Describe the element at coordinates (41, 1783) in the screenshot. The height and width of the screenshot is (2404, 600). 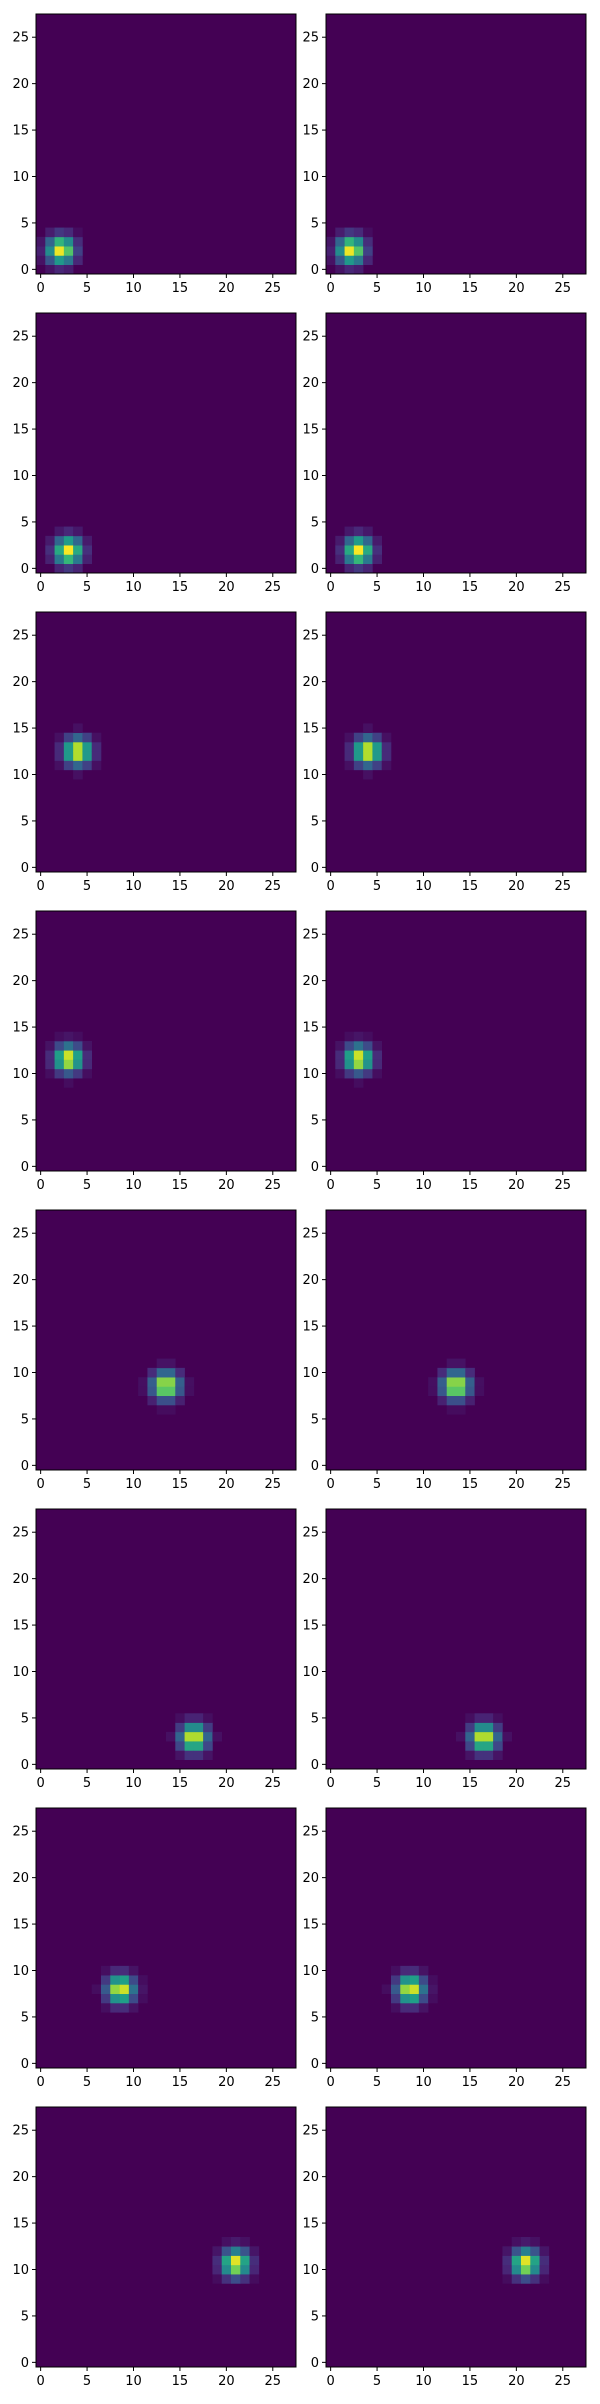
I see `x-tick-label: 0` at that location.